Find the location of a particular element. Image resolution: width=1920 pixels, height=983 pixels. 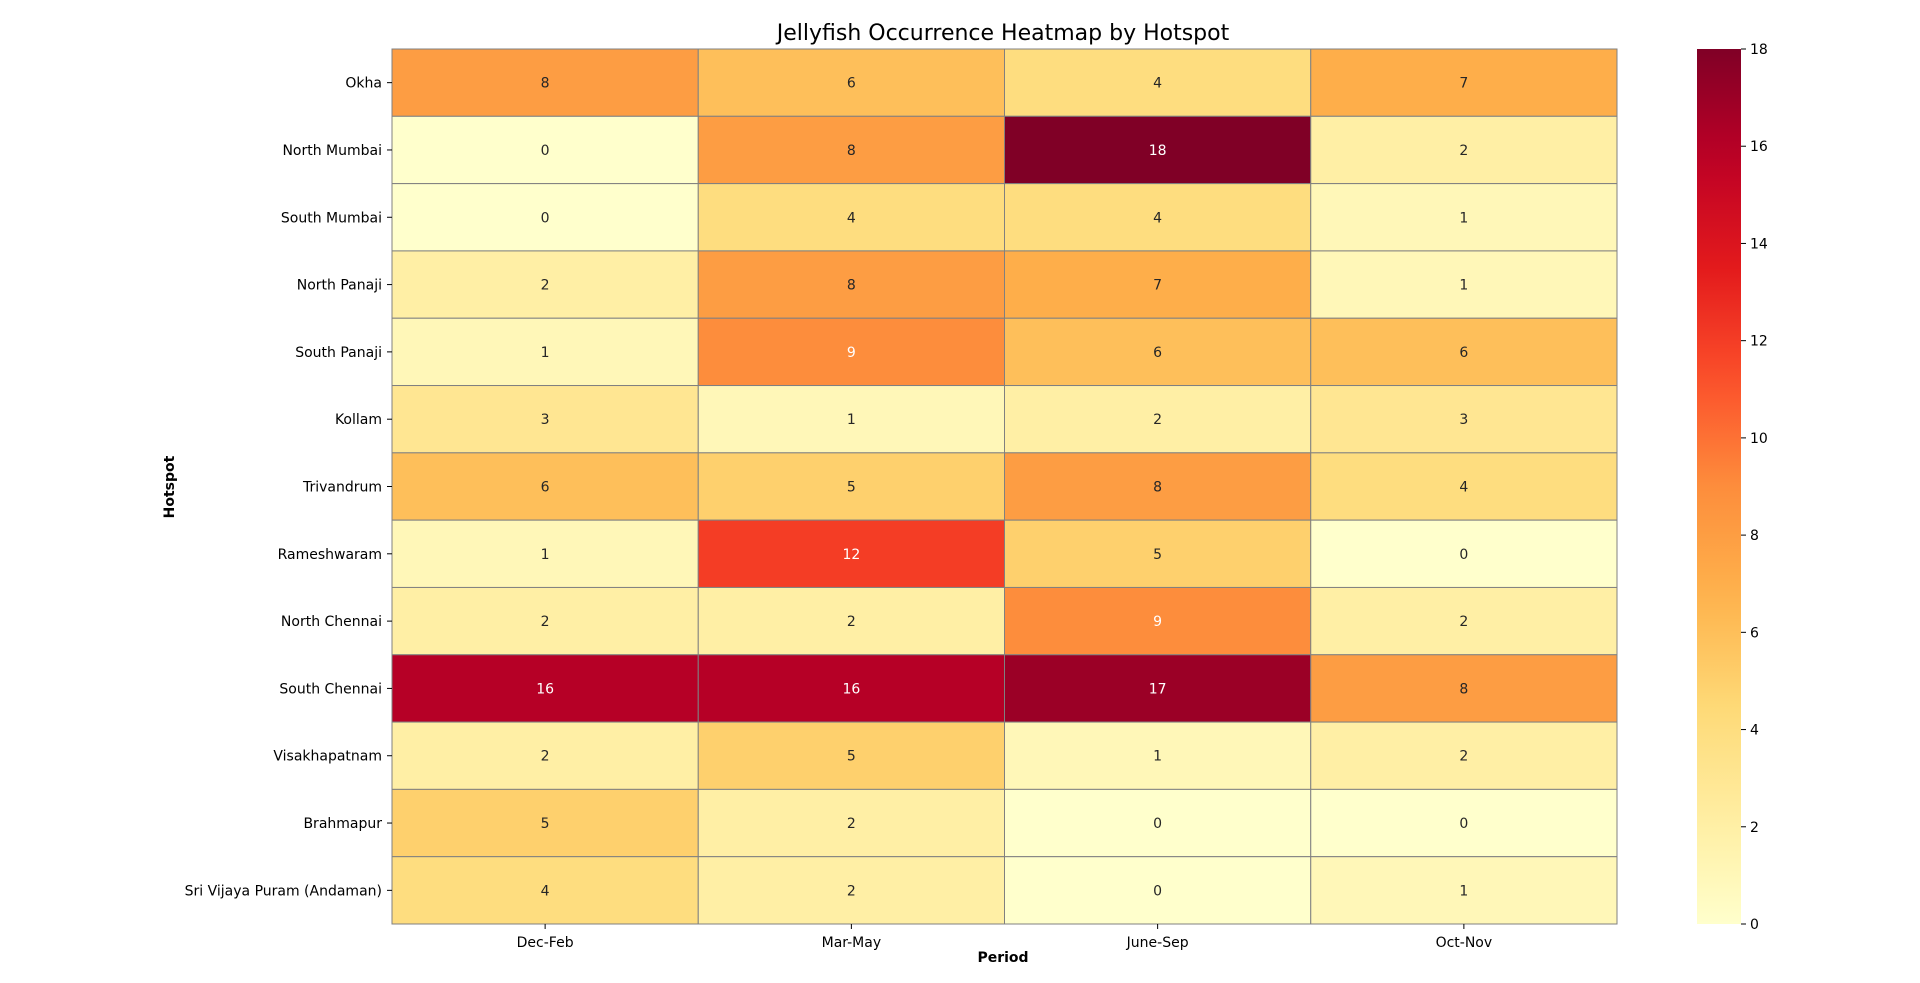

y-tick-label: Kollam is located at coordinates (358, 420).